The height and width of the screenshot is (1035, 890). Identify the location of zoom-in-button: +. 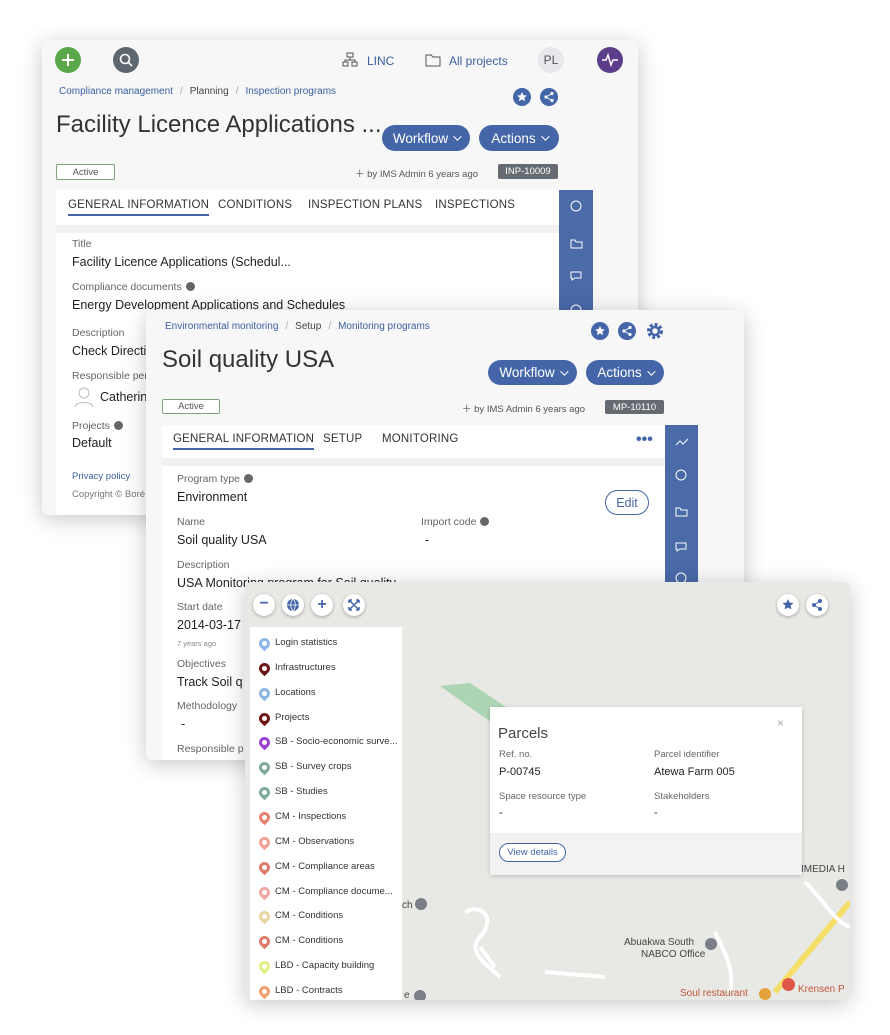
(322, 605).